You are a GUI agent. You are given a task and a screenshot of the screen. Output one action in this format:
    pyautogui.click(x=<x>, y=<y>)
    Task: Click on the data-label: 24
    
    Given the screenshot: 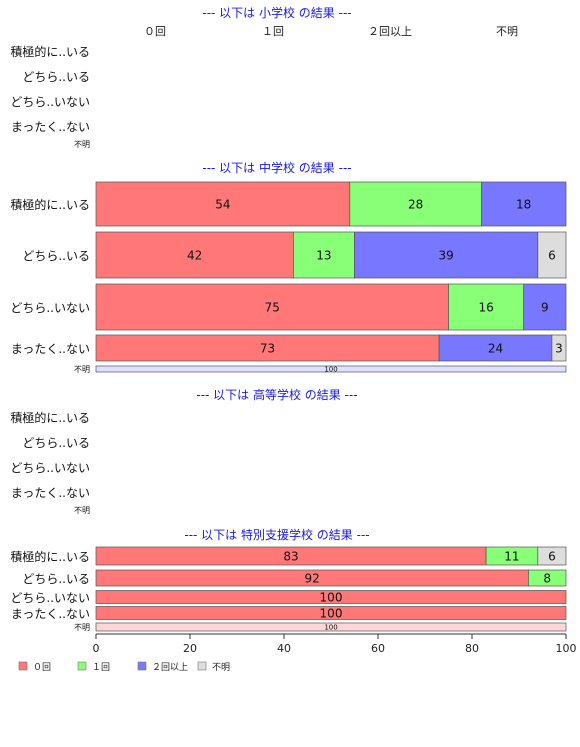 What is the action you would take?
    pyautogui.click(x=495, y=349)
    